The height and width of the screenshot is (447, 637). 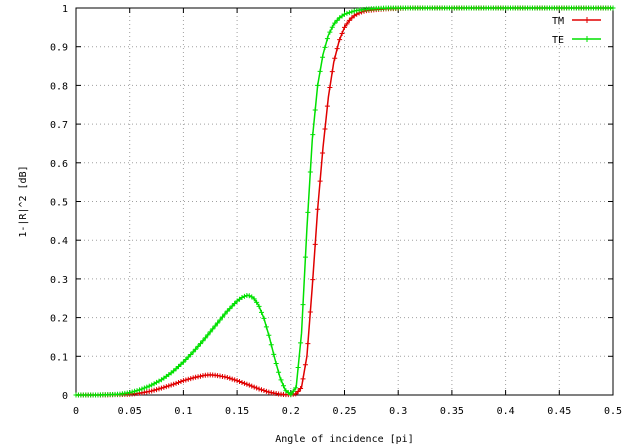 I want to click on x-tick-label: 0.05, so click(x=130, y=411).